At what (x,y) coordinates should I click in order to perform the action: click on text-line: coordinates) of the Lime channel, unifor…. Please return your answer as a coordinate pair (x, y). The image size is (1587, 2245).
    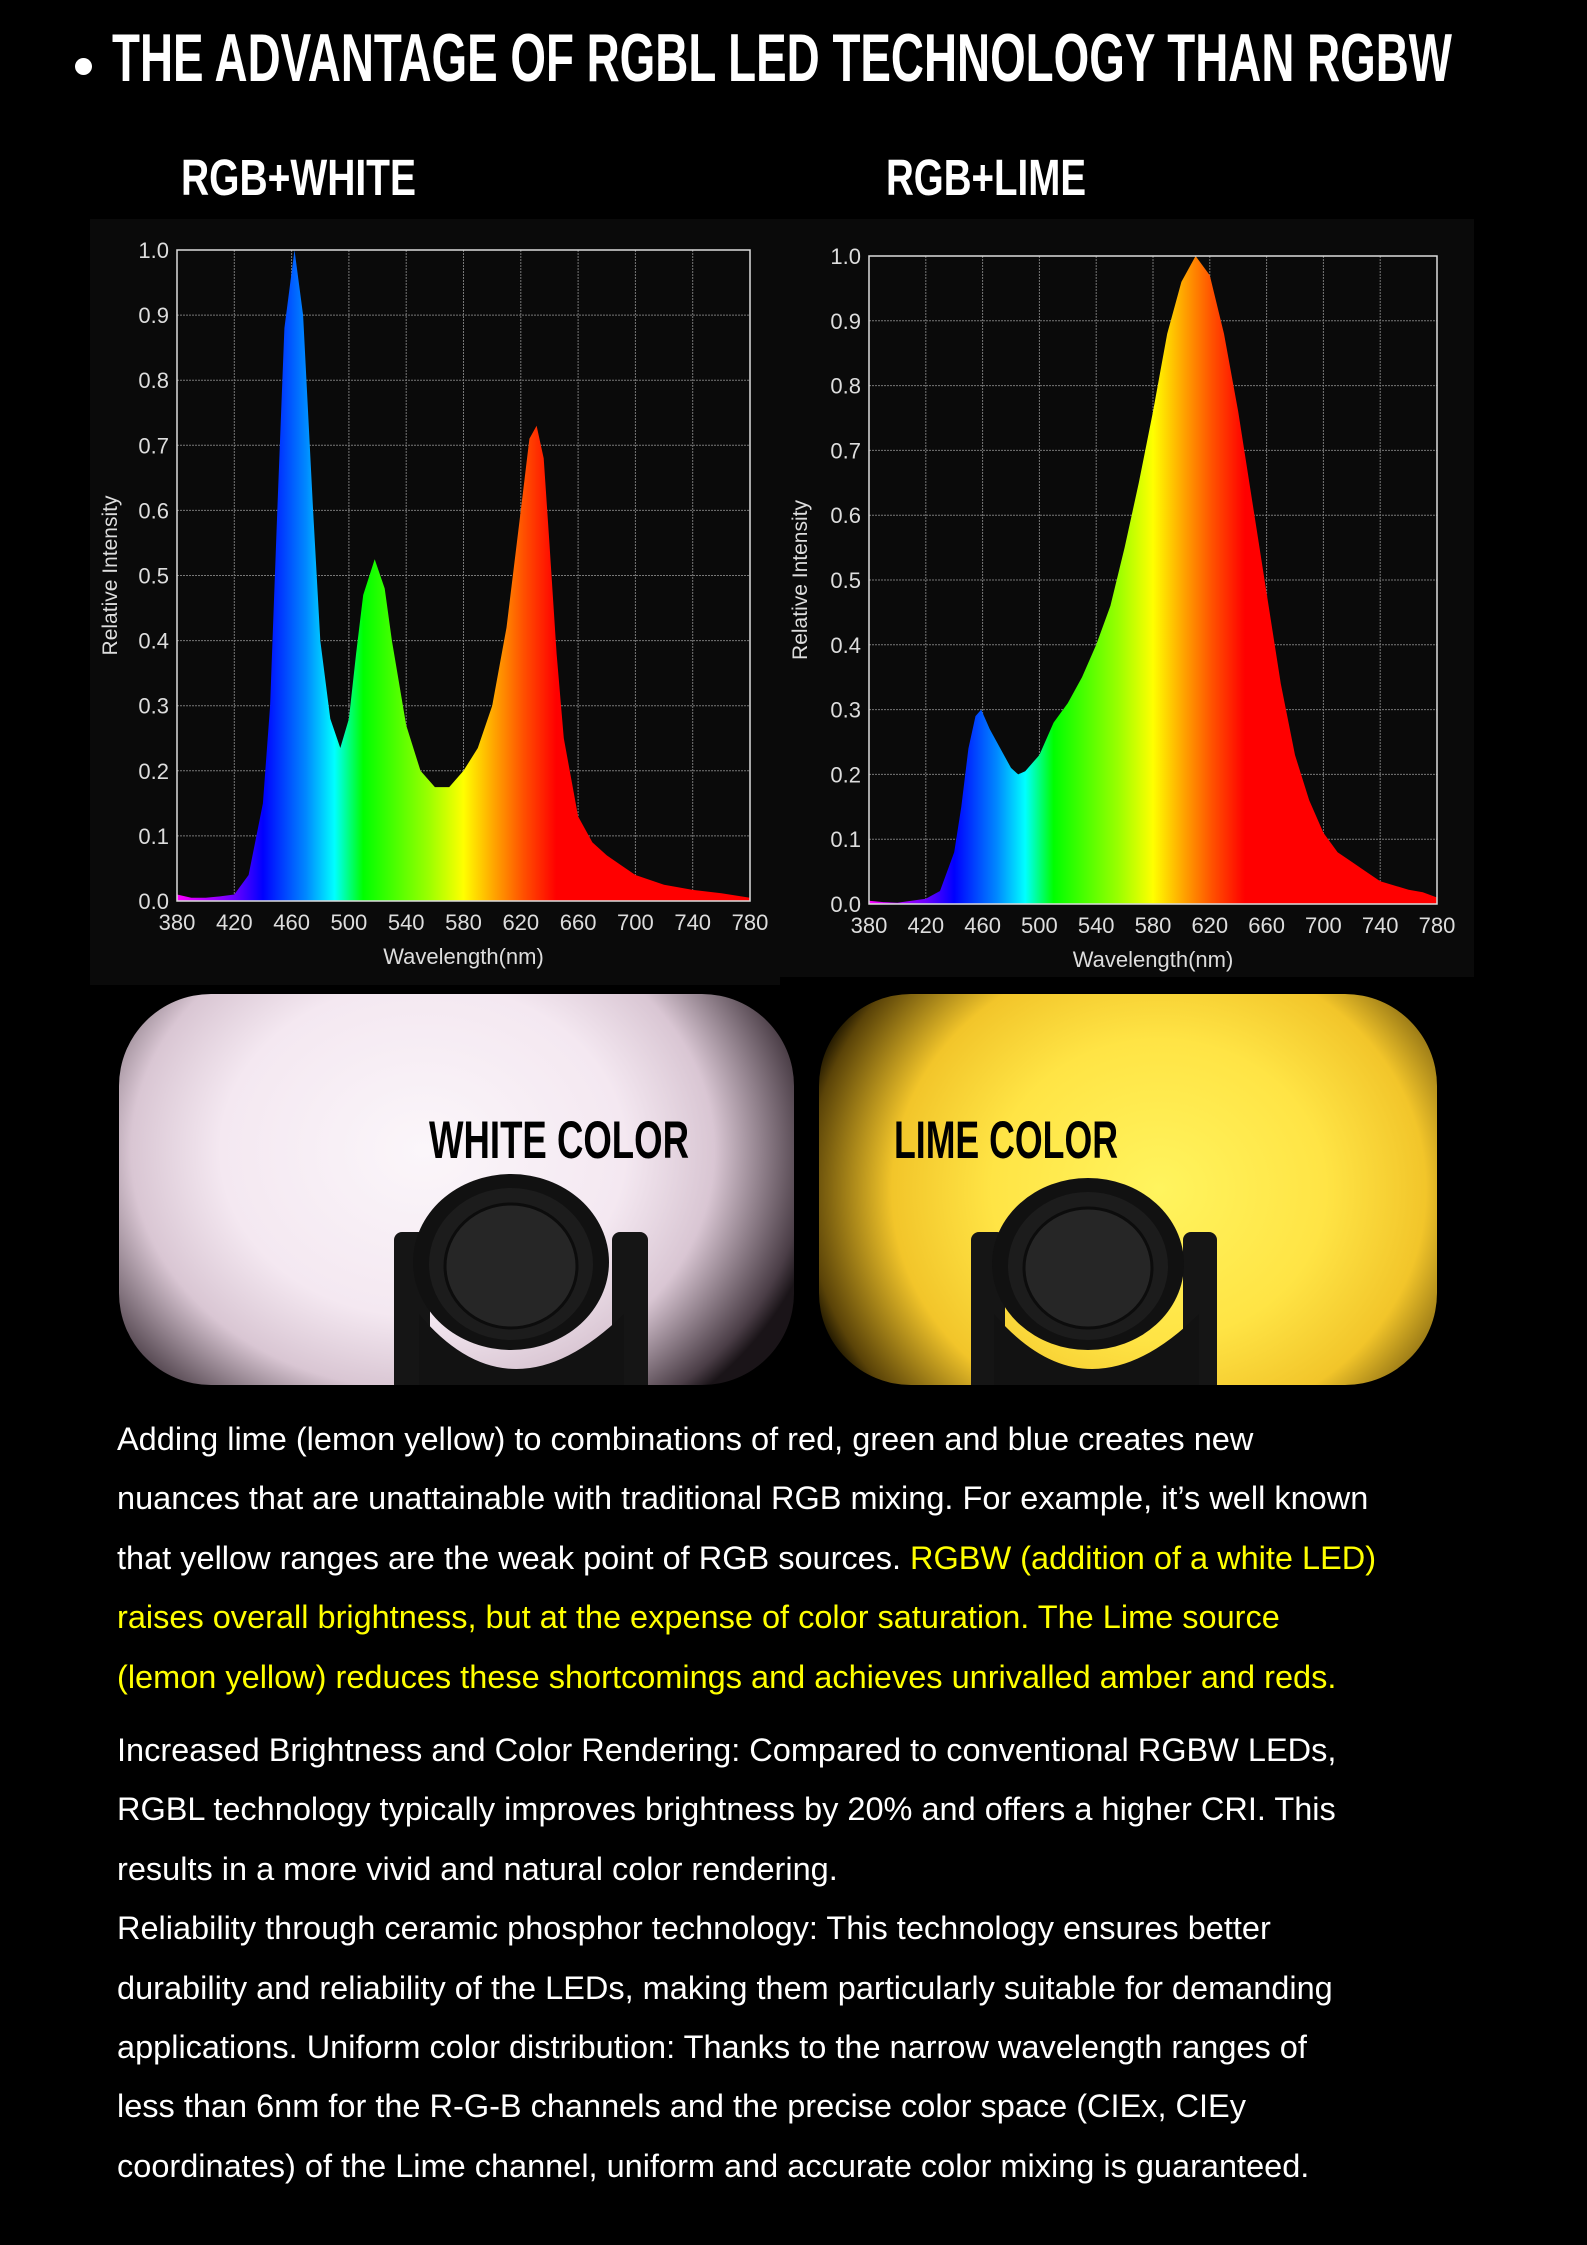
    Looking at the image, I should click on (713, 2165).